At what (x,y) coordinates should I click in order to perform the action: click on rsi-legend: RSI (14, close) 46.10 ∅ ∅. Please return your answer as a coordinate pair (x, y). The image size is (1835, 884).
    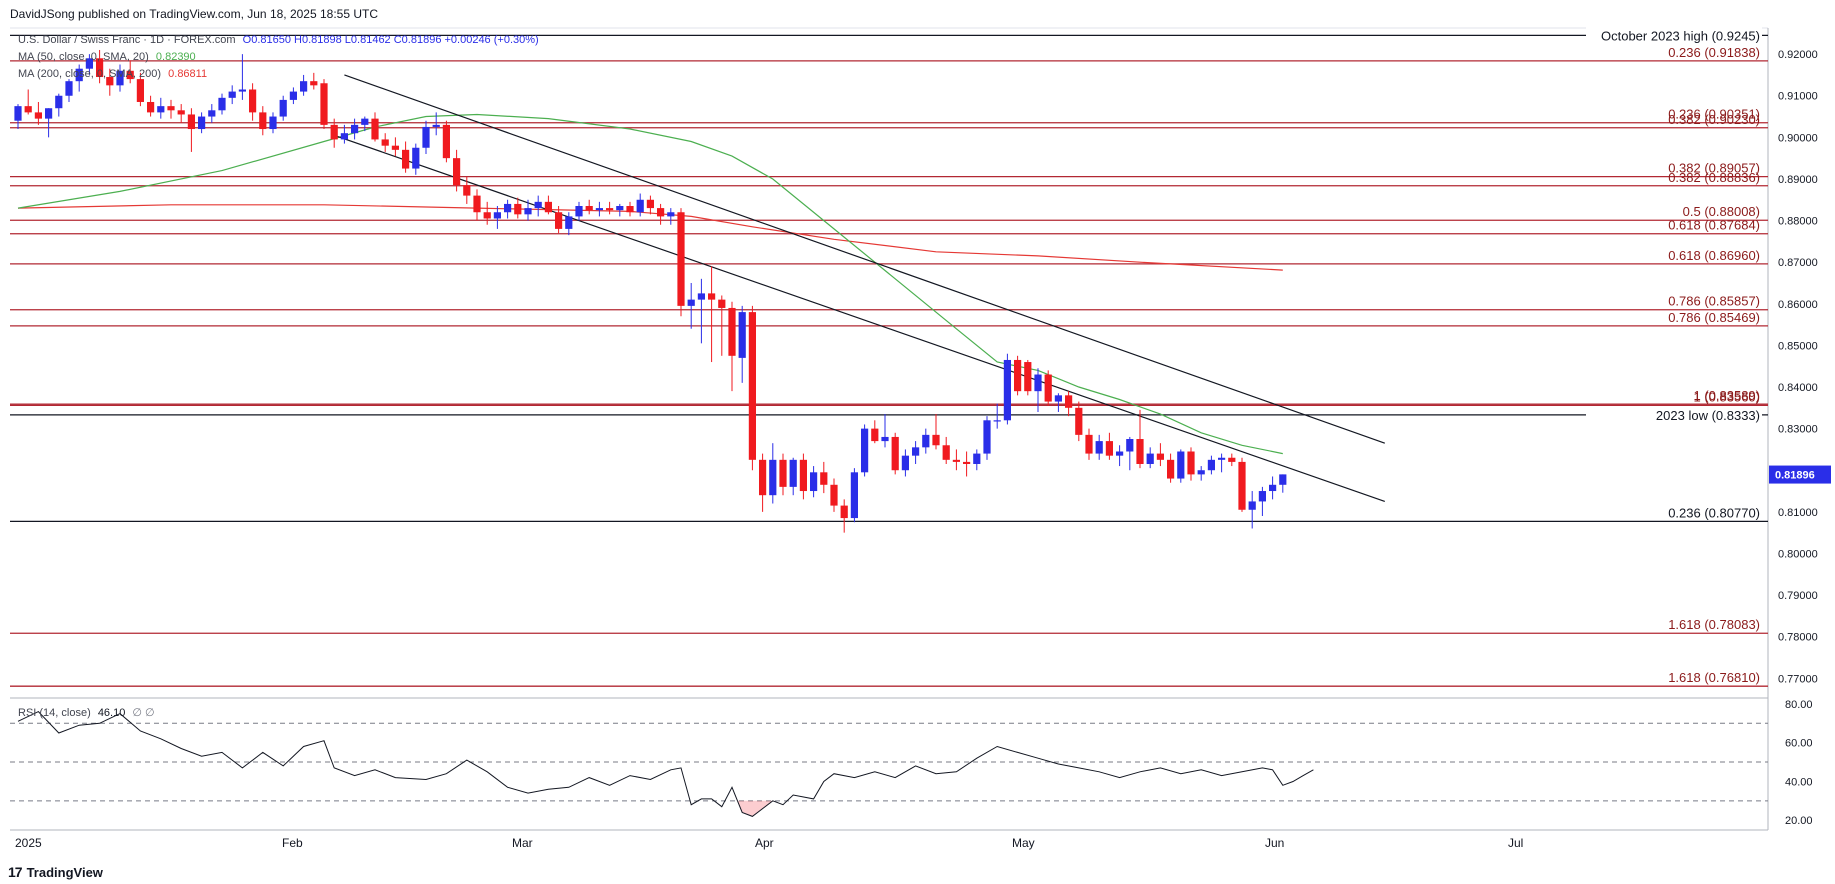
    Looking at the image, I should click on (86, 712).